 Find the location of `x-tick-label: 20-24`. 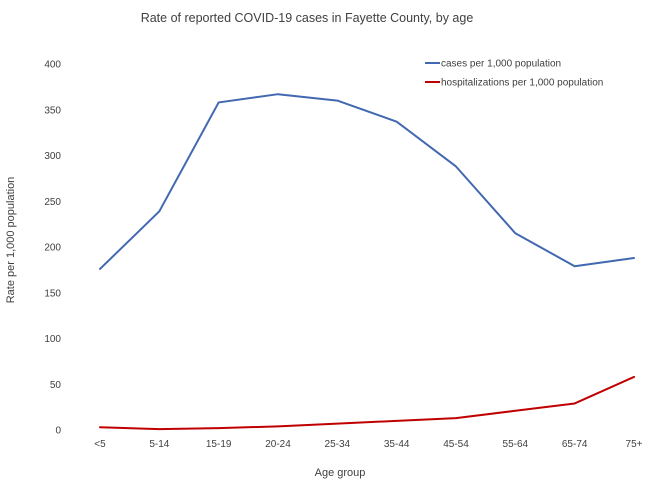

x-tick-label: 20-24 is located at coordinates (278, 444).